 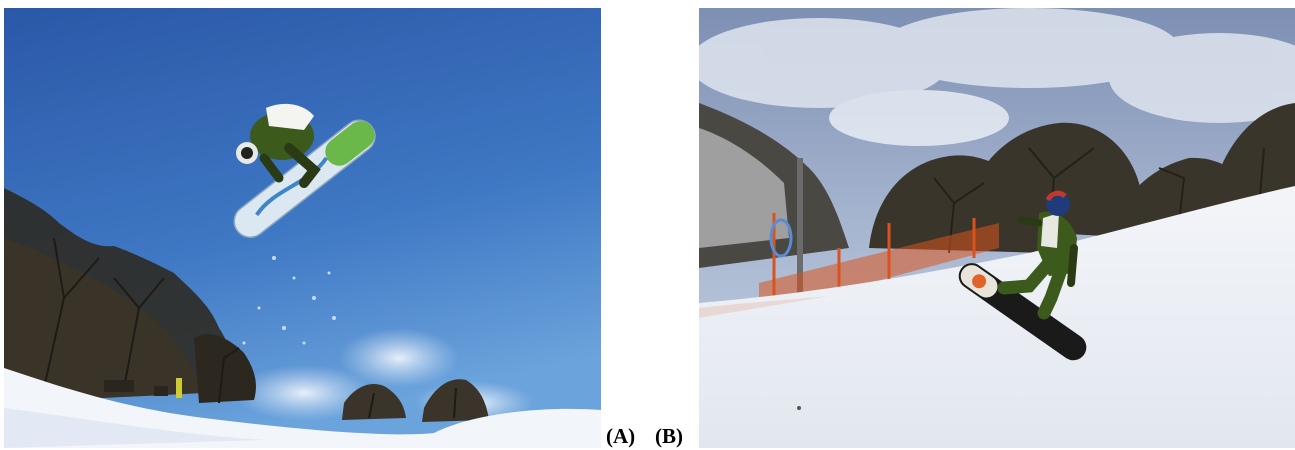 What do you see at coordinates (669, 436) in the screenshot?
I see `panel-label-b: (B)` at bounding box center [669, 436].